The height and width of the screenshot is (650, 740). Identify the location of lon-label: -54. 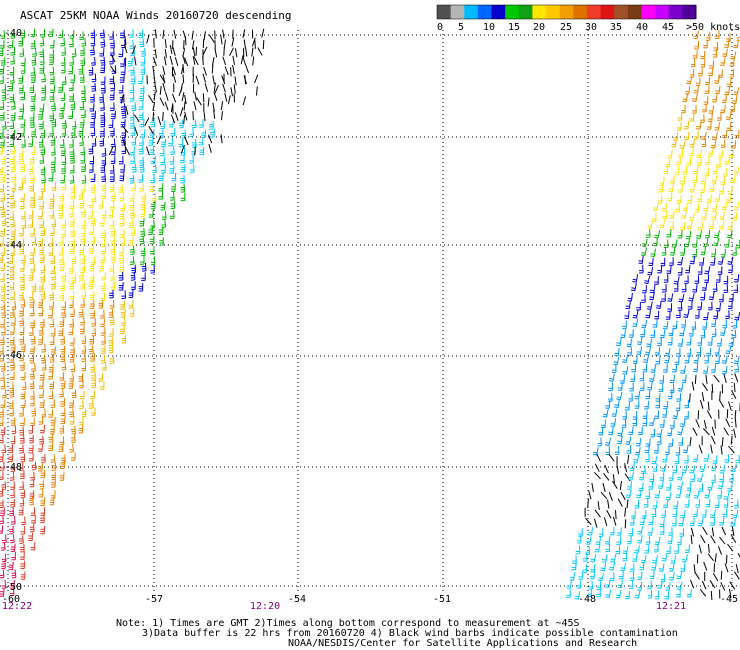
(297, 599).